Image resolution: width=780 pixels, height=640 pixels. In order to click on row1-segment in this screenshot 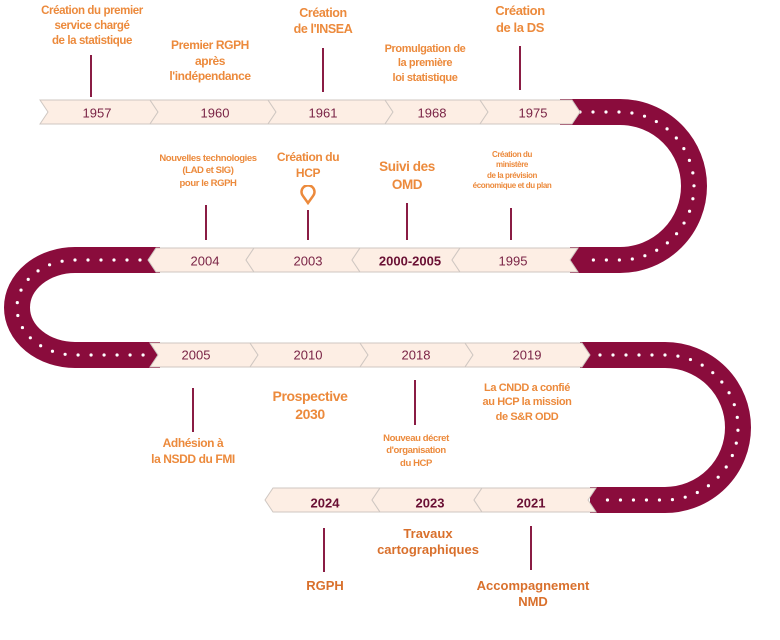, I will do `click(530, 112)`.